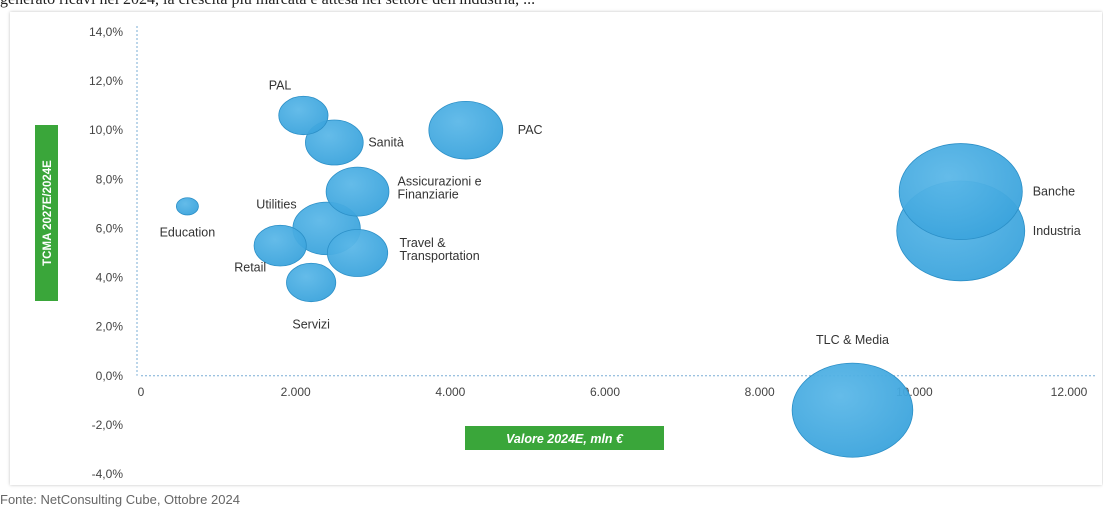 The image size is (1103, 511). What do you see at coordinates (530, 130) in the screenshot?
I see `bubble-label: PAC` at bounding box center [530, 130].